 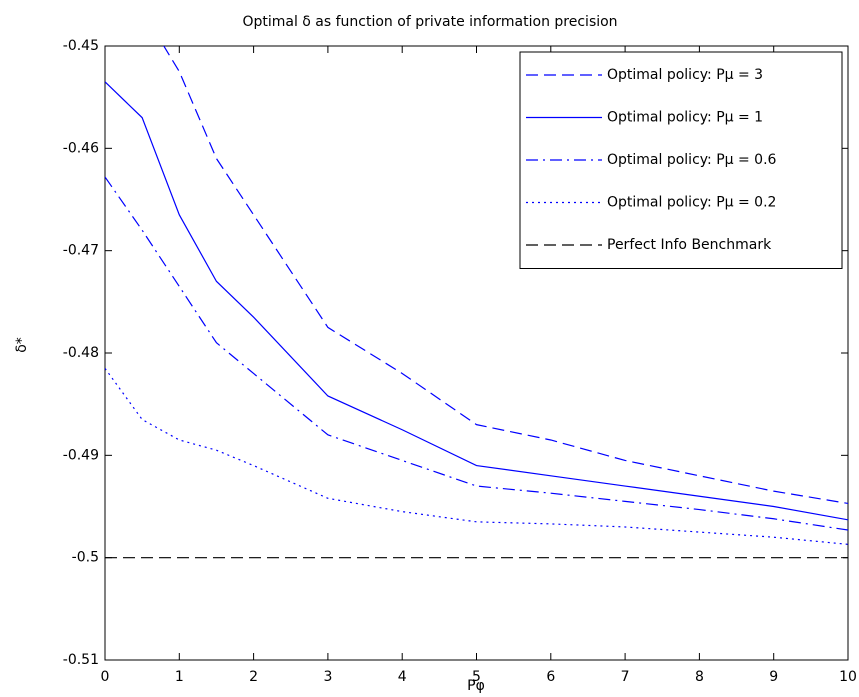 What do you see at coordinates (685, 75) in the screenshot?
I see `legend-label: Optimal policy: Pμ = 3` at bounding box center [685, 75].